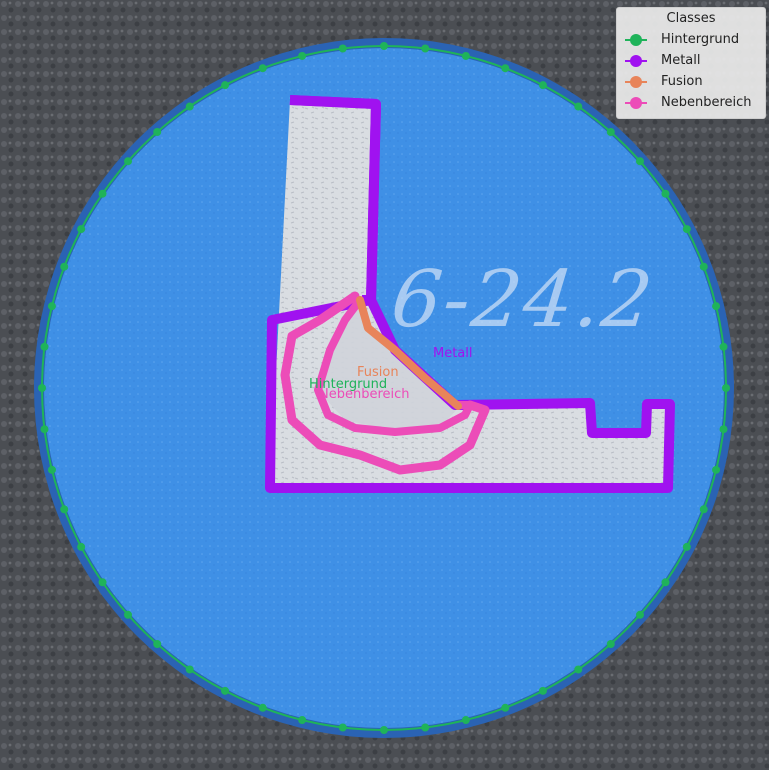  Describe the element at coordinates (453, 353) in the screenshot. I see `label-metall: Metall` at that location.